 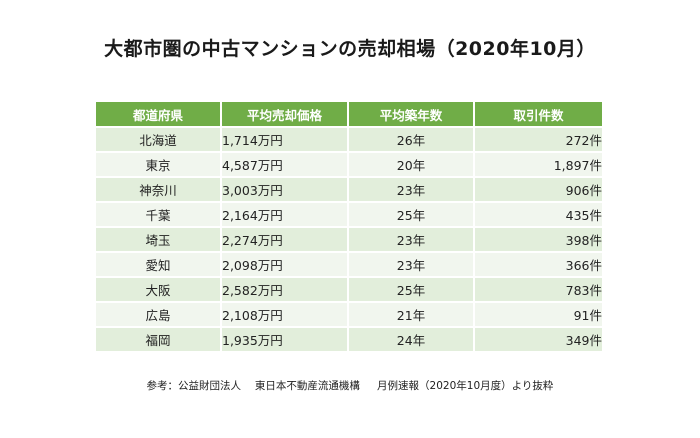 I want to click on table-row: 神奈川 3,003万円 23年 906件, so click(x=349, y=190).